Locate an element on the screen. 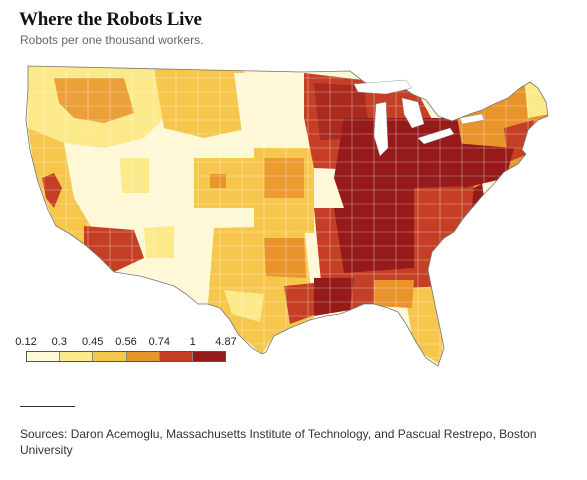 This screenshot has width=587, height=480. legend-tick: 0.74 is located at coordinates (159, 342).